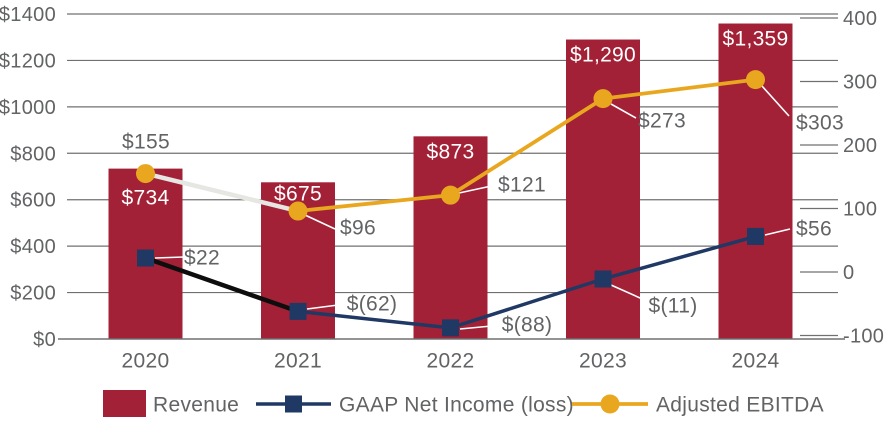  What do you see at coordinates (372, 303) in the screenshot?
I see `net-income-value-label: $(62)` at bounding box center [372, 303].